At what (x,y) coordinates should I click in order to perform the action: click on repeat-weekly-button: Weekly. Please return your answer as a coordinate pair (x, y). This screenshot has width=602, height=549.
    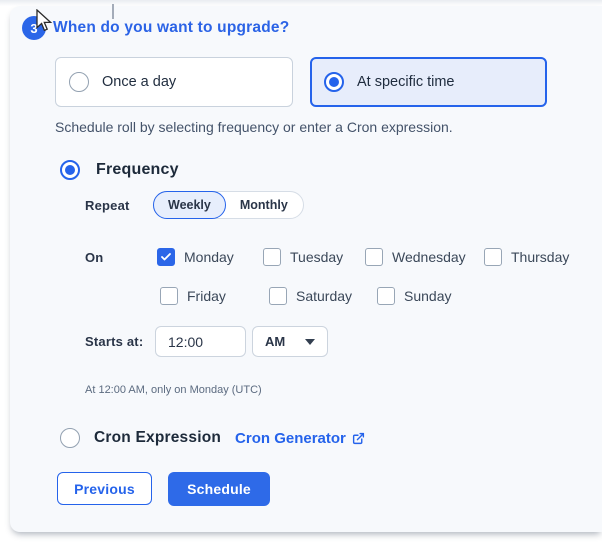
    Looking at the image, I should click on (189, 205).